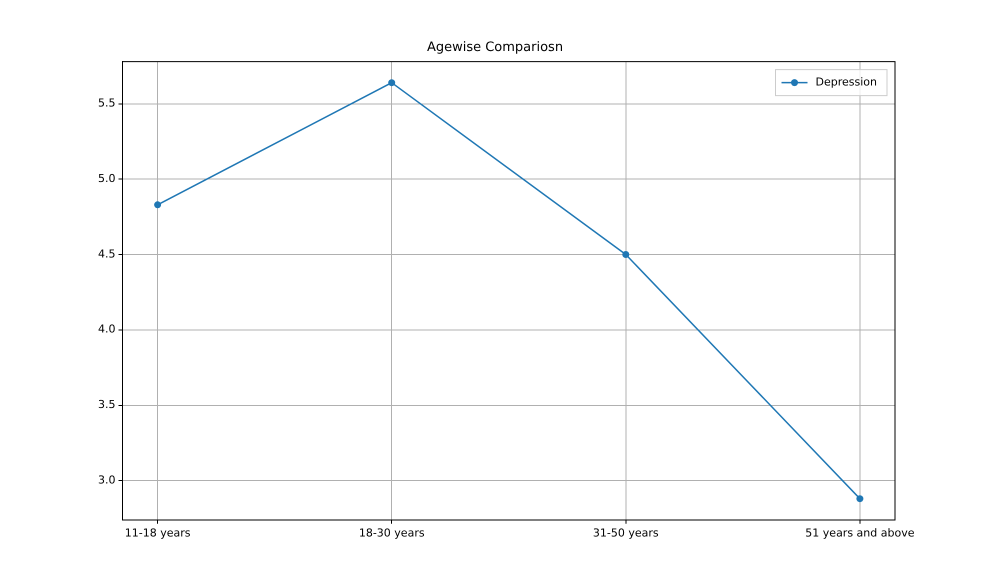  What do you see at coordinates (157, 533) in the screenshot?
I see `x-tick-label: 11-18 years` at bounding box center [157, 533].